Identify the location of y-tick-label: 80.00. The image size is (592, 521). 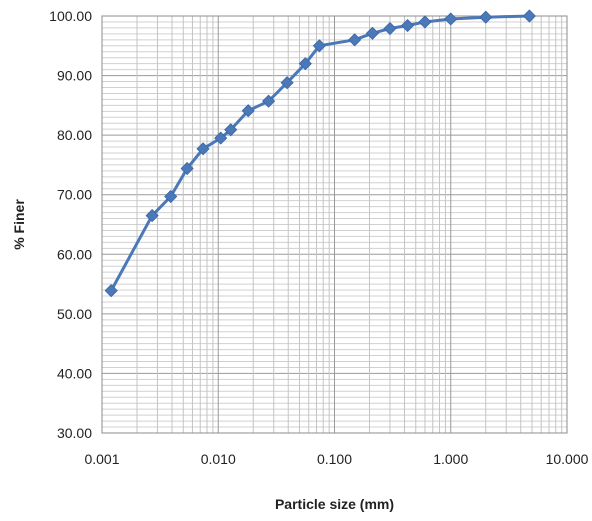
(74, 135).